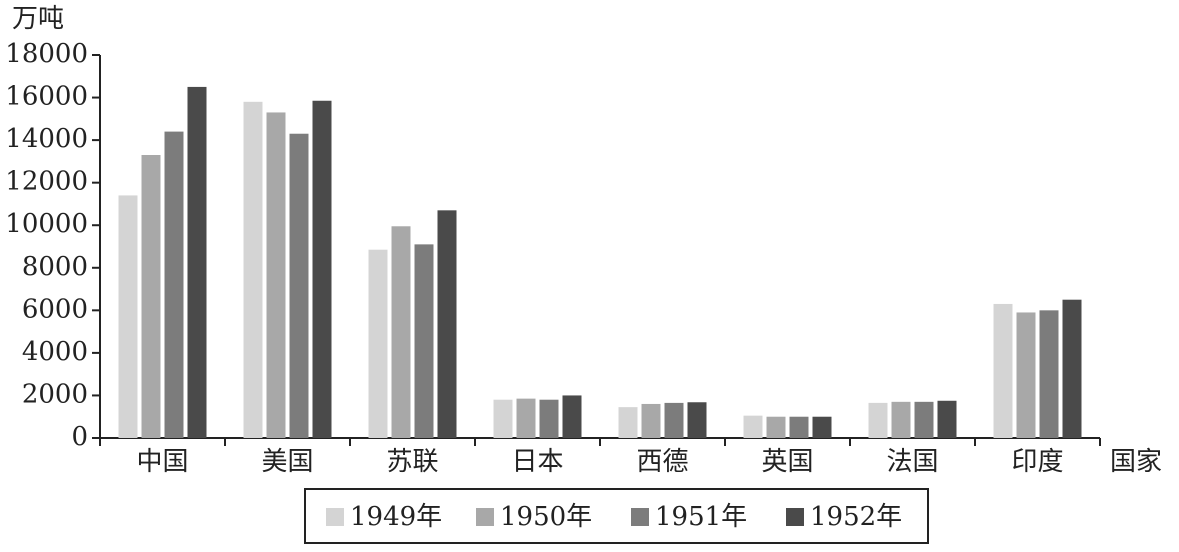 This screenshot has height=552, width=1179. I want to click on x-tick-label: 英国, so click(787, 462).